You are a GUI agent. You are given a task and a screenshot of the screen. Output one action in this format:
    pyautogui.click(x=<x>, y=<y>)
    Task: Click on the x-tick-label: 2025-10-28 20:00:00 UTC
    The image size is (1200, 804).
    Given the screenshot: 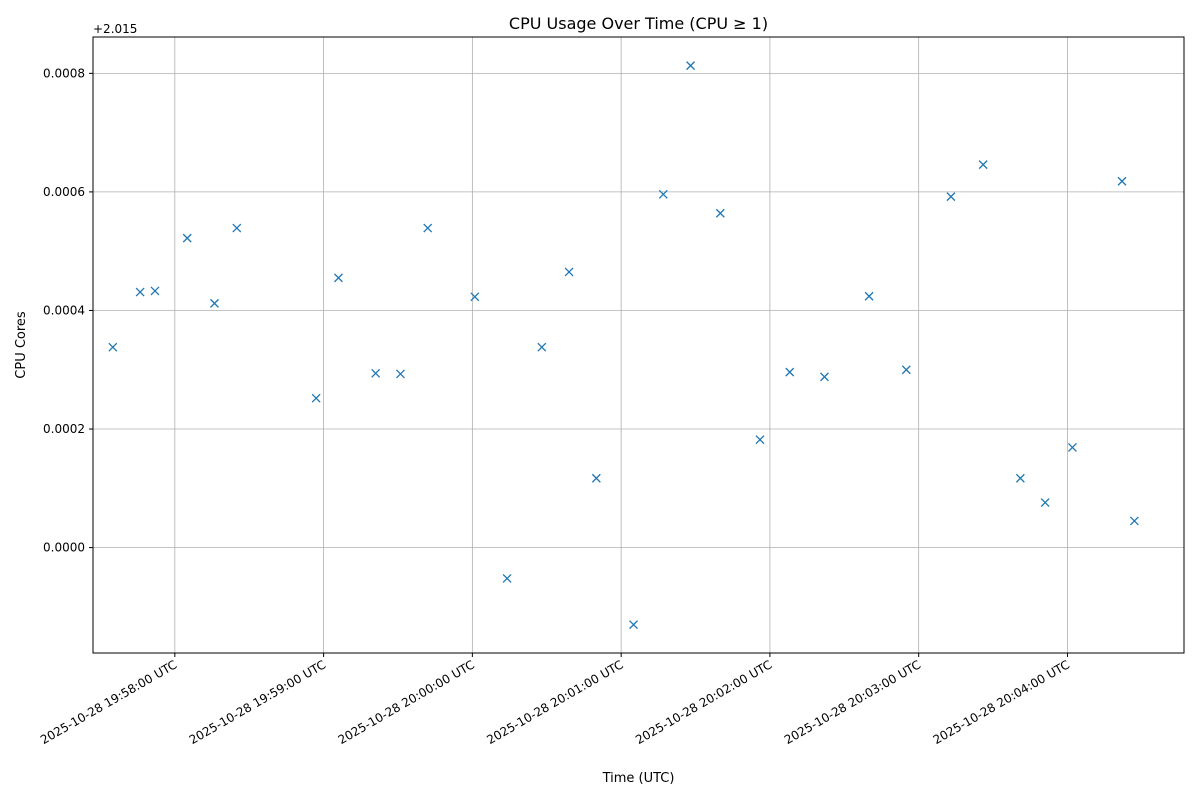 What is the action you would take?
    pyautogui.click(x=406, y=702)
    